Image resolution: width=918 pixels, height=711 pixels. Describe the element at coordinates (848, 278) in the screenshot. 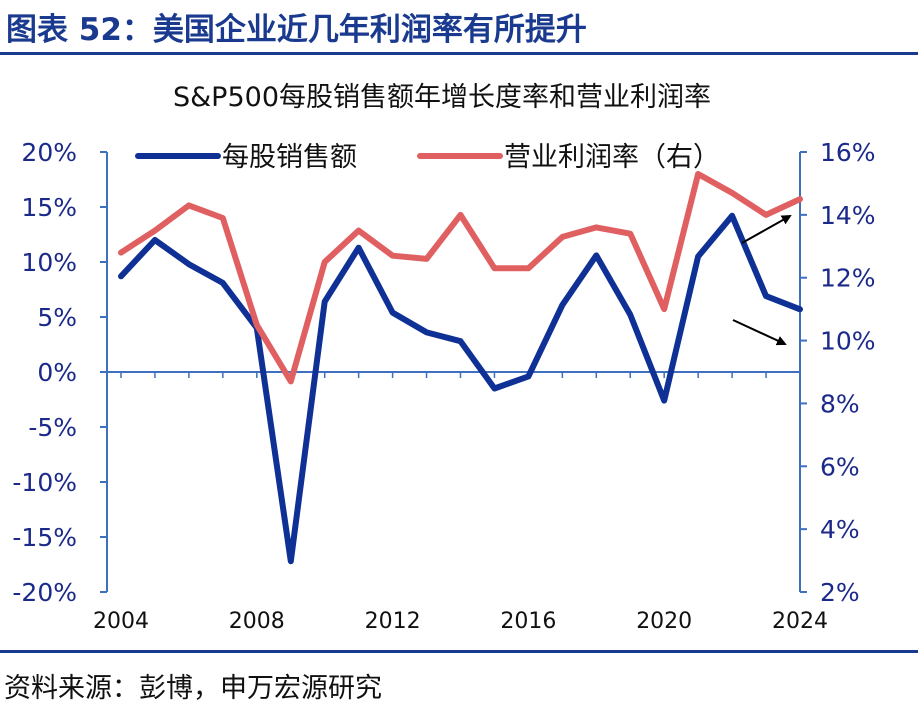

I see `right-tick-label: 12%` at that location.